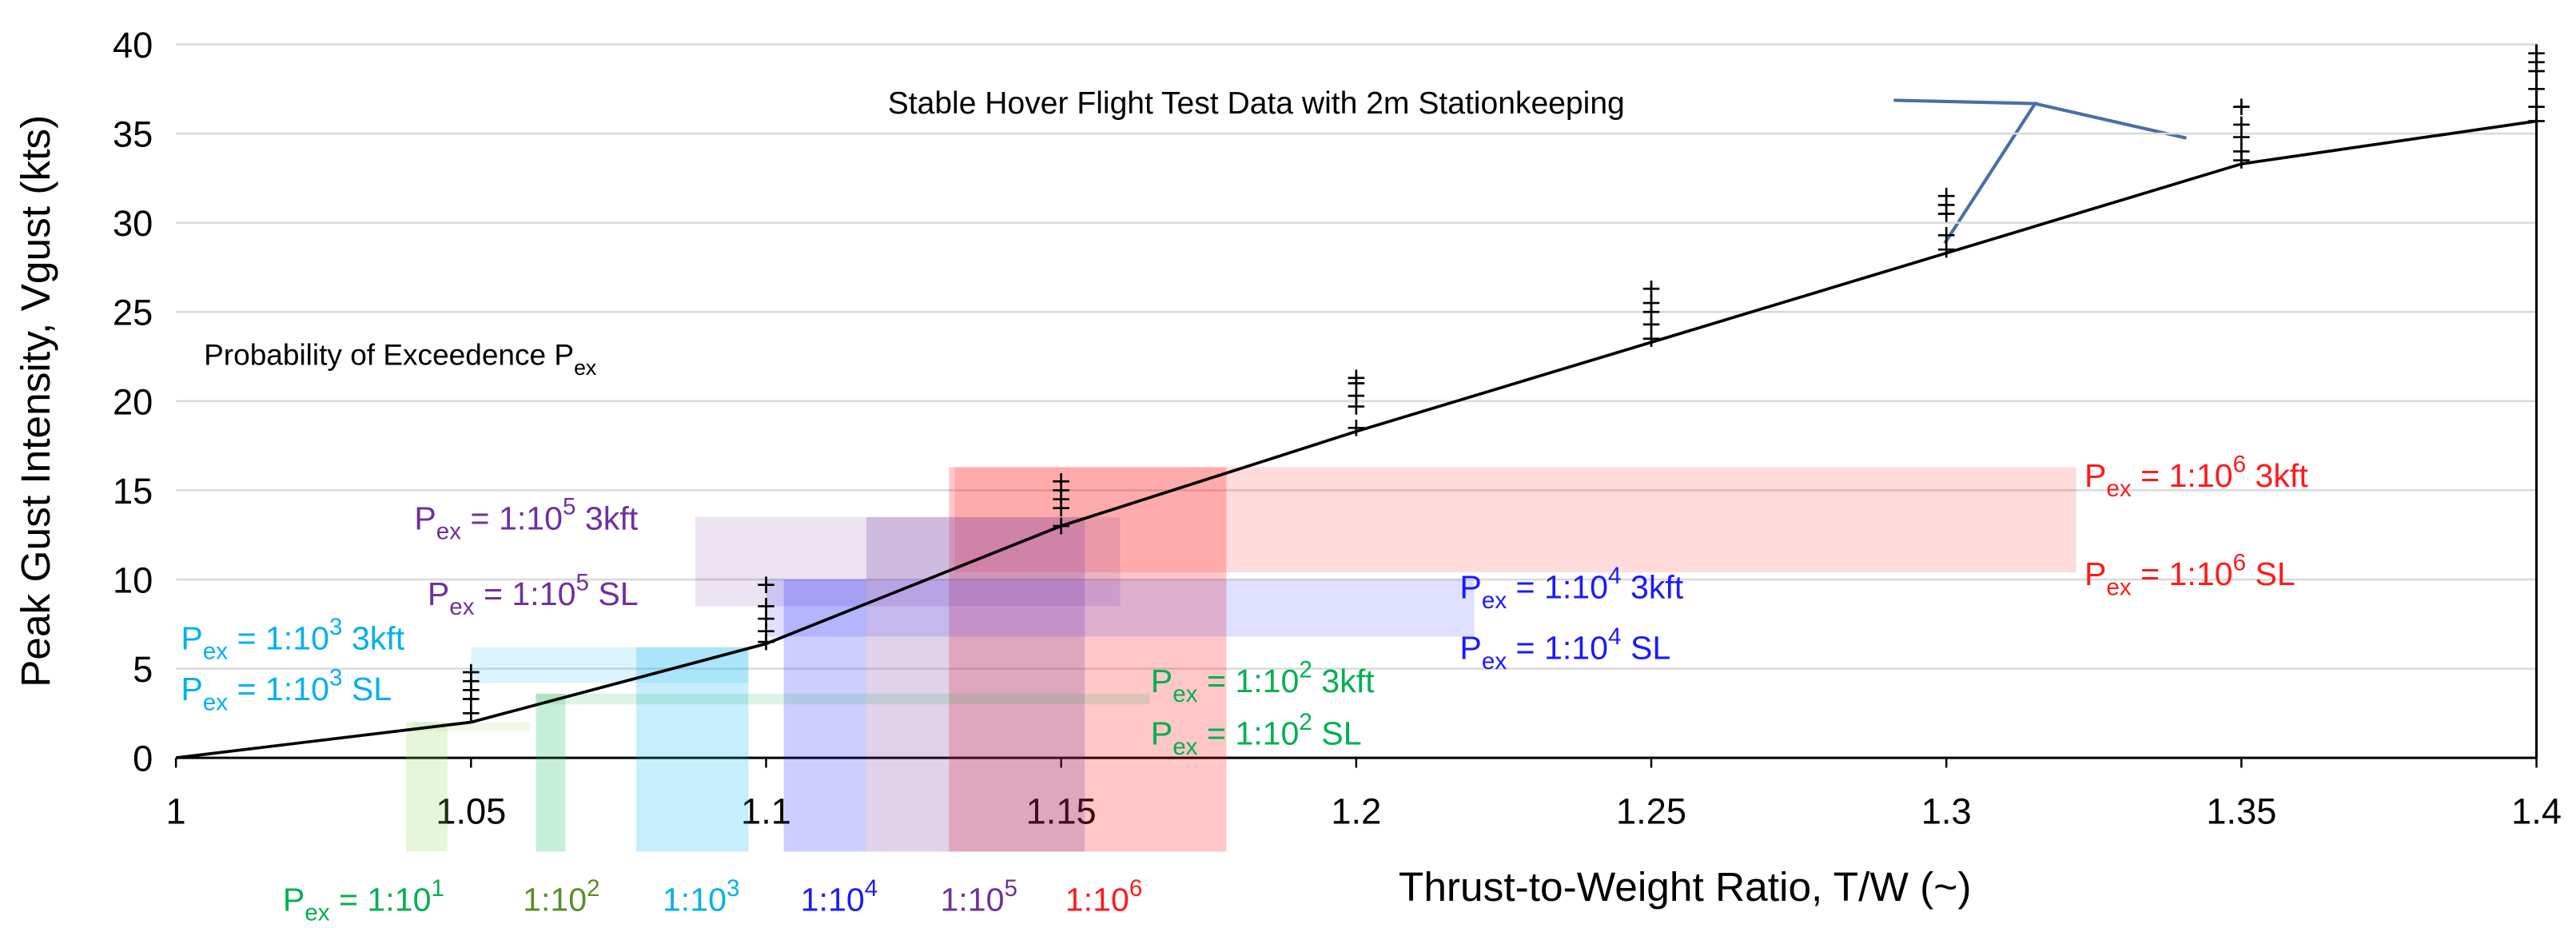  I want to click on callout-line, so click(2110, 121).